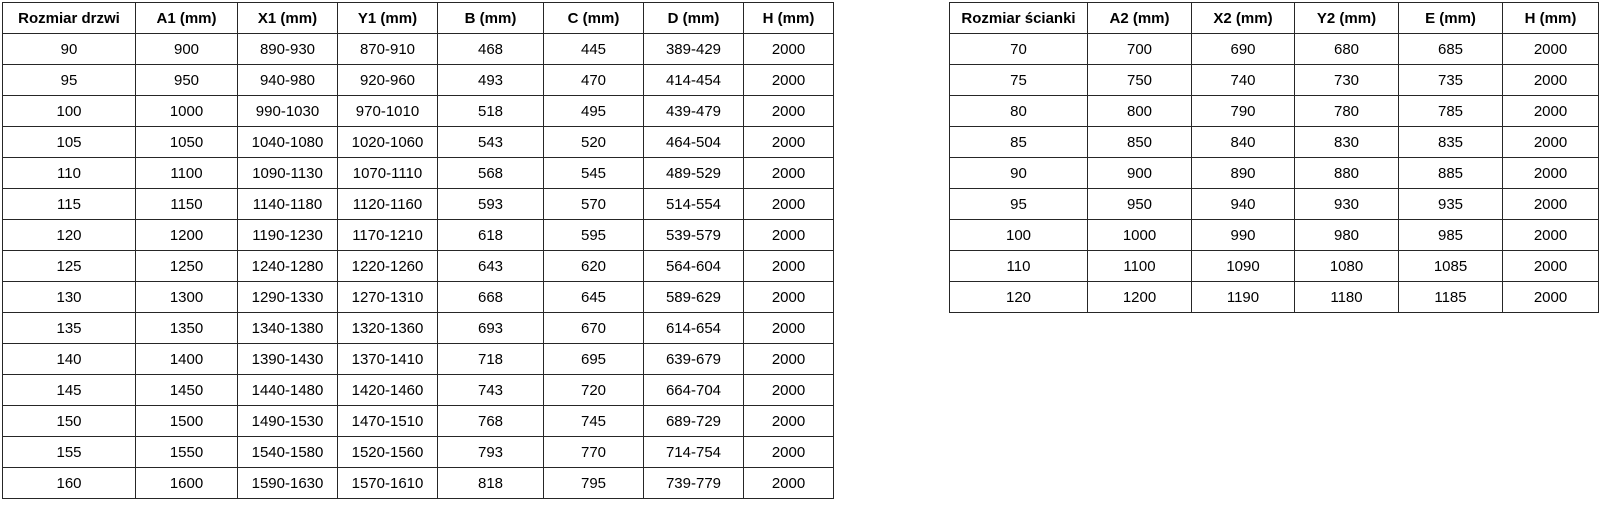  I want to click on table-cell: 950, so click(1139, 204).